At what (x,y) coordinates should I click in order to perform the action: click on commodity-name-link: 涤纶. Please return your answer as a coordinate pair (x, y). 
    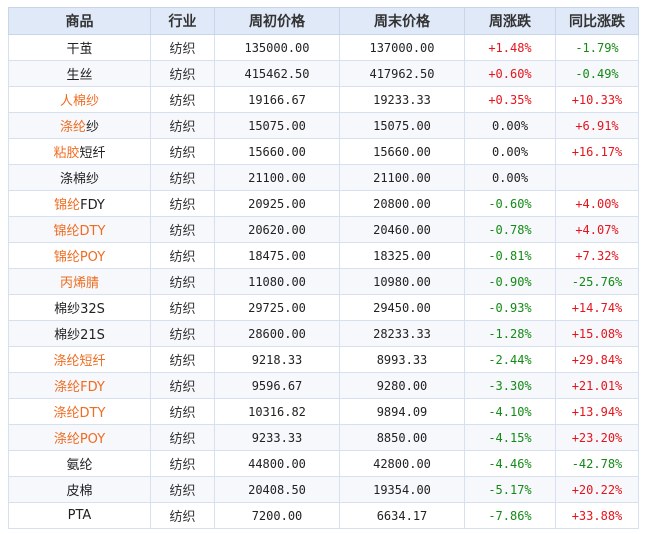
    Looking at the image, I should click on (72, 127).